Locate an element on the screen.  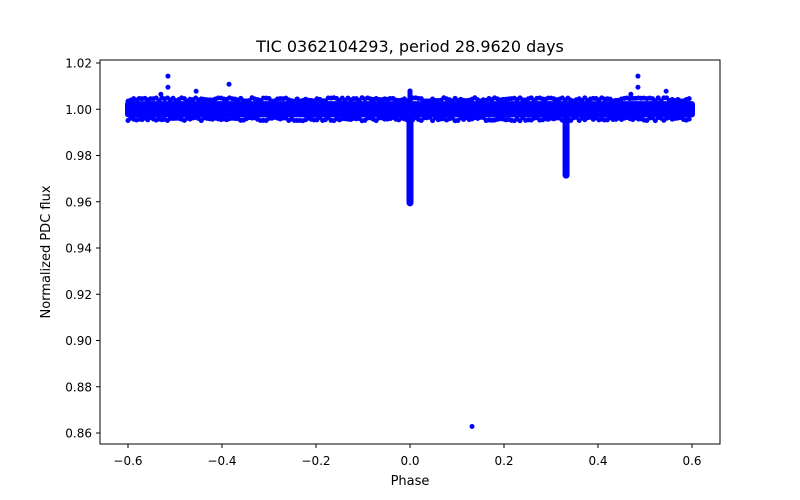
y-tick-label: 0.98 is located at coordinates (78, 156).